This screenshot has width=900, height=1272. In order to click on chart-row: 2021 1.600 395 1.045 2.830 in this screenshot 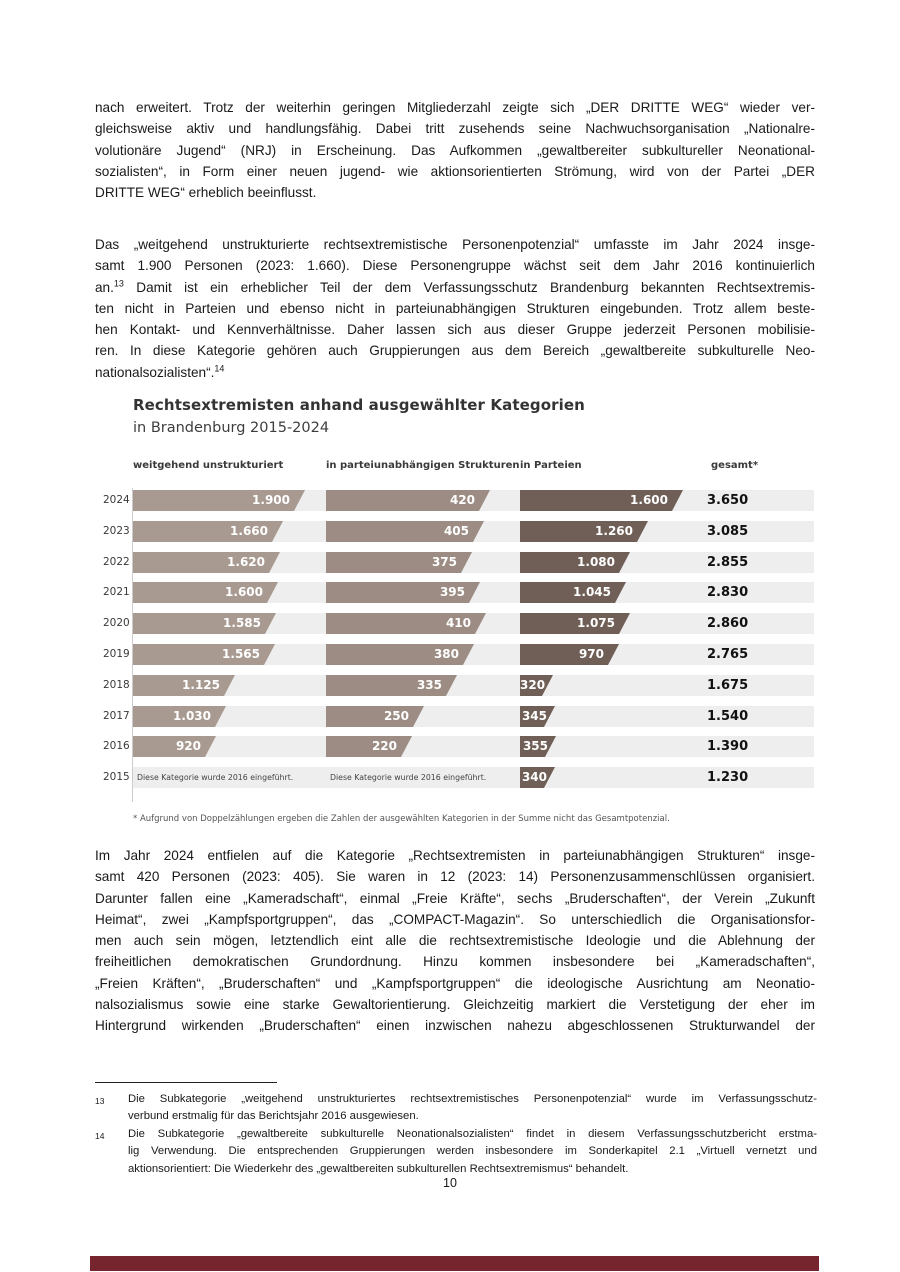, I will do `click(455, 592)`.